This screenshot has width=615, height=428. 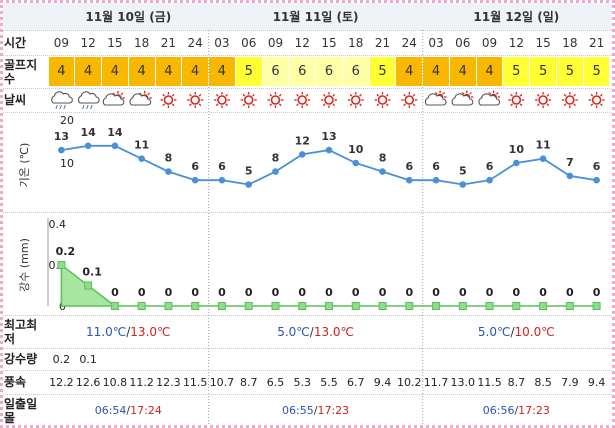 I want to click on wind: 12.6, so click(x=88, y=382).